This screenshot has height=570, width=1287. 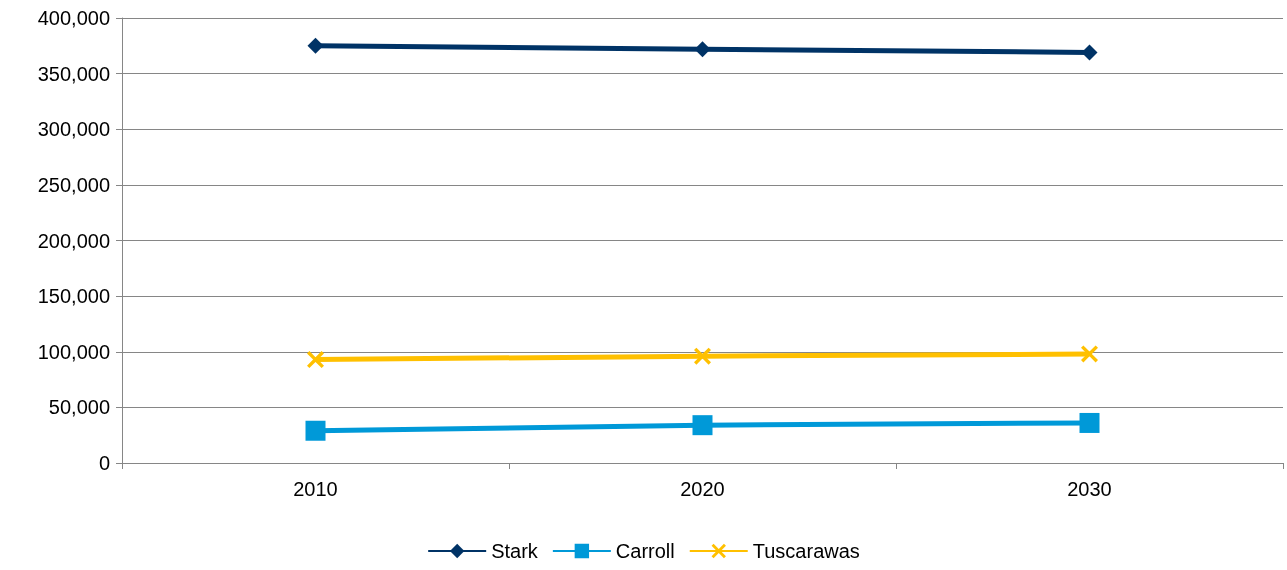 What do you see at coordinates (73, 184) in the screenshot?
I see `y-tick-label: 250,000` at bounding box center [73, 184].